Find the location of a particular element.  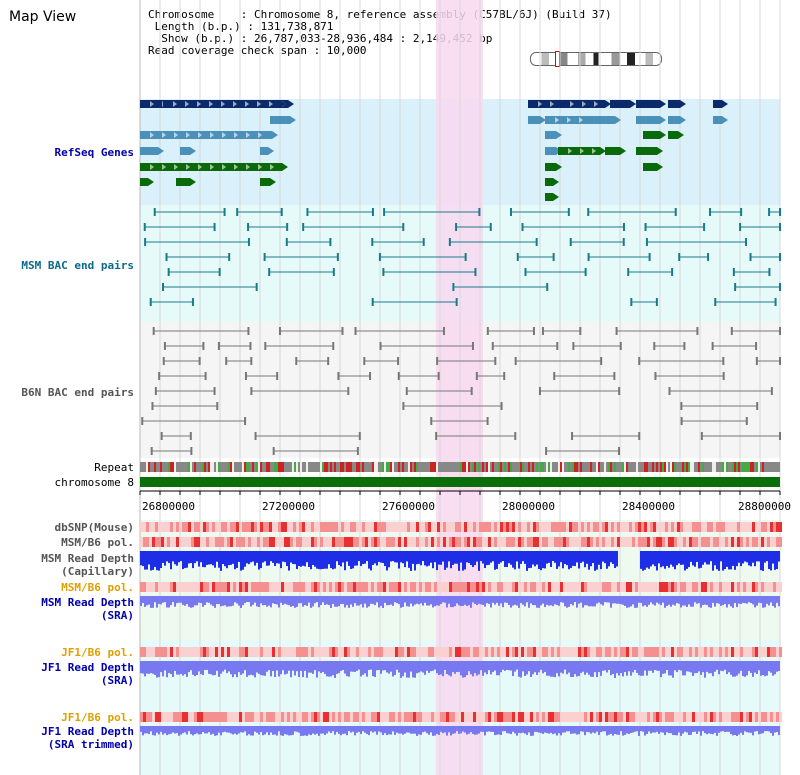

label-jf1-read-sra: JF1 Read Depth (SRA) is located at coordinates (87, 674).